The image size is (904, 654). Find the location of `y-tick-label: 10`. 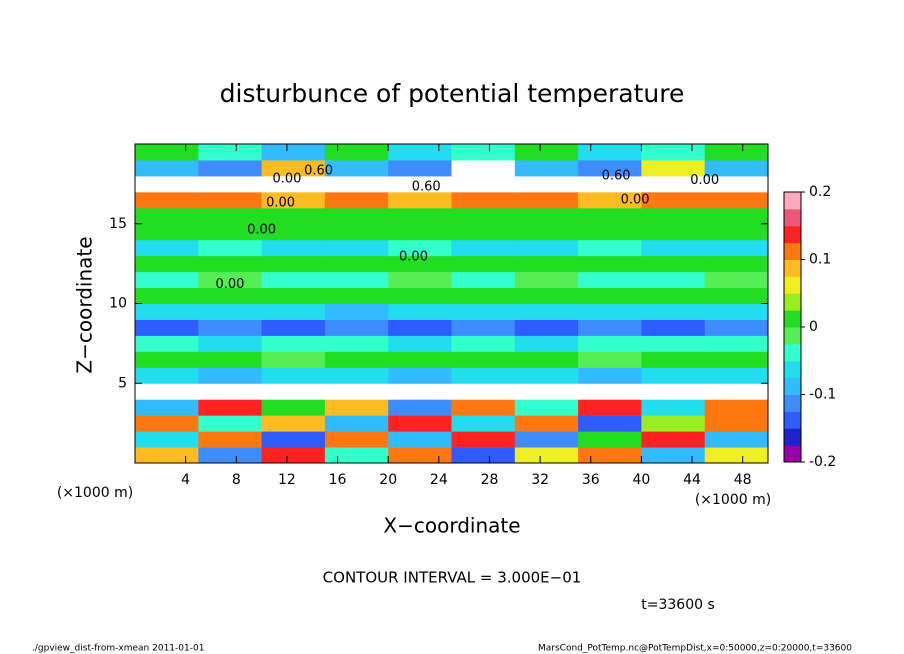

y-tick-label: 10 is located at coordinates (118, 304).